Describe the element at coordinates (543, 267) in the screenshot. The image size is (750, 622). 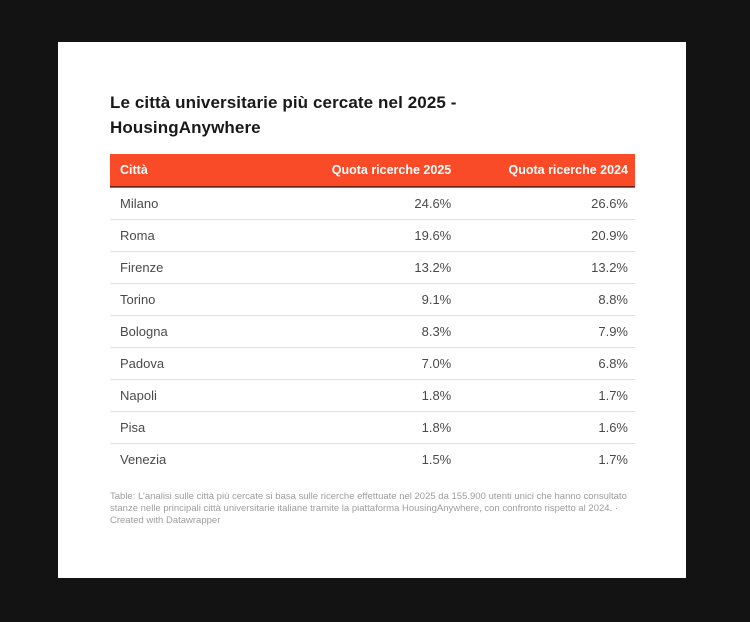
I see `quota-2024-cell: 13.2%` at that location.